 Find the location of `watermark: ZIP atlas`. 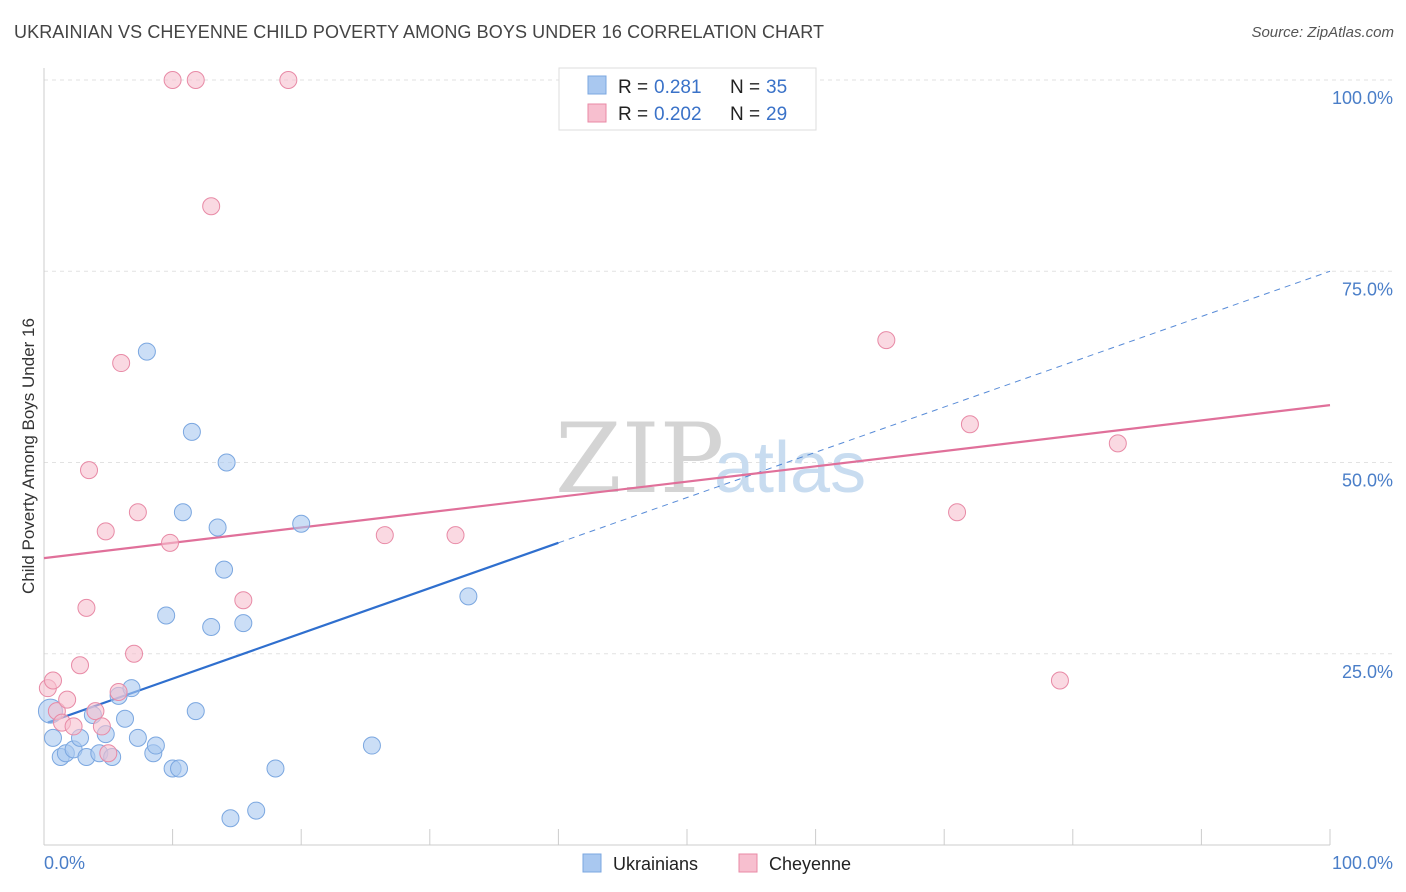

watermark: ZIP atlas is located at coordinates (710, 459).